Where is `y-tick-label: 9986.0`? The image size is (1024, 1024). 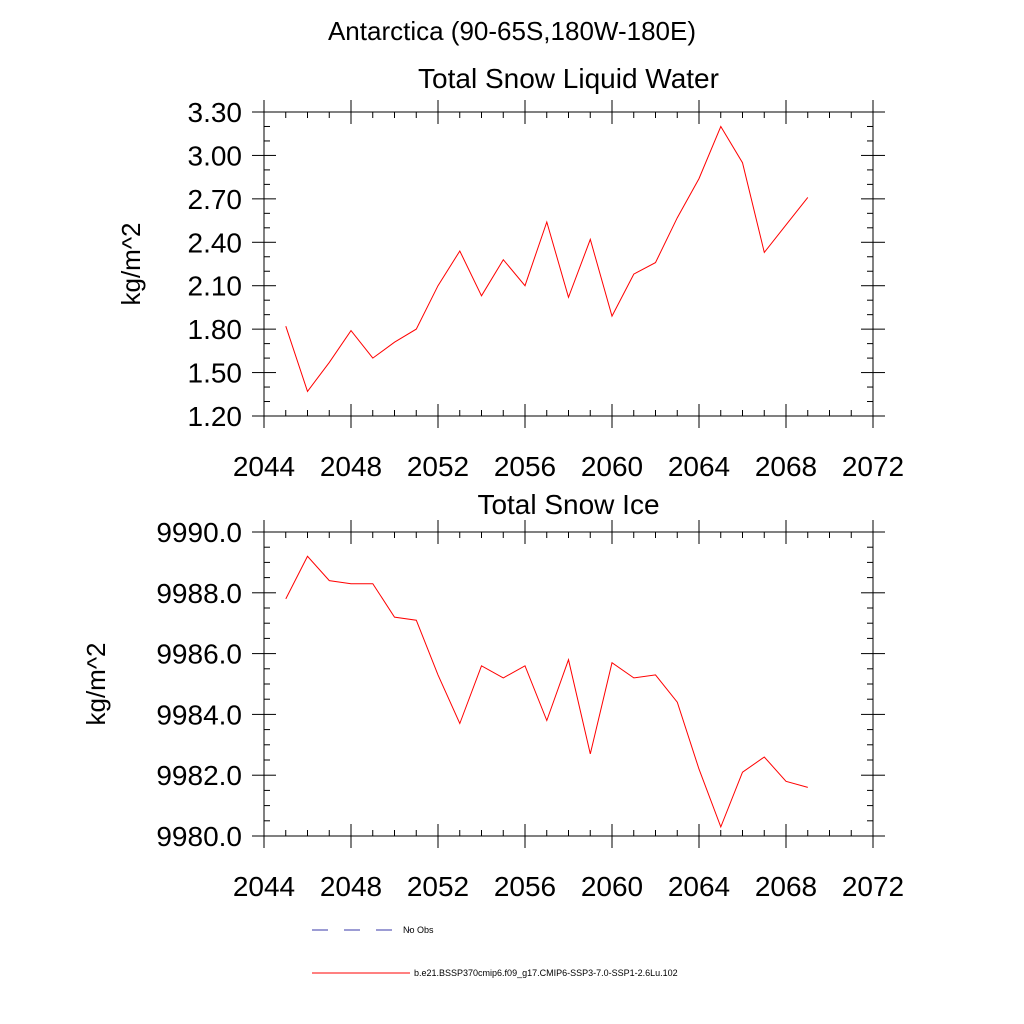 y-tick-label: 9986.0 is located at coordinates (199, 654).